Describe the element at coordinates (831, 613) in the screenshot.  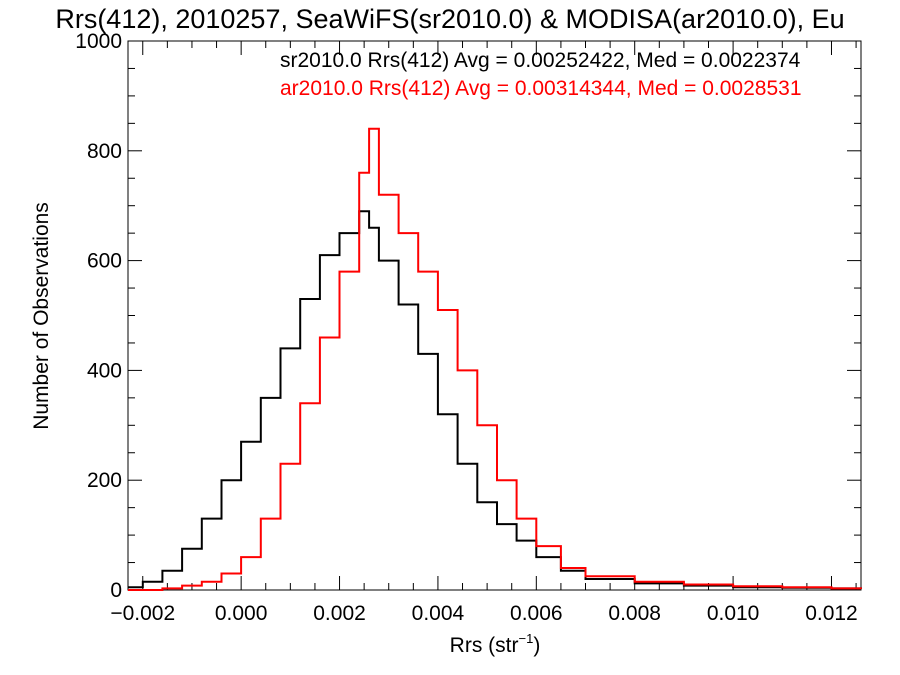
I see `x-tick-label: 0.012` at that location.